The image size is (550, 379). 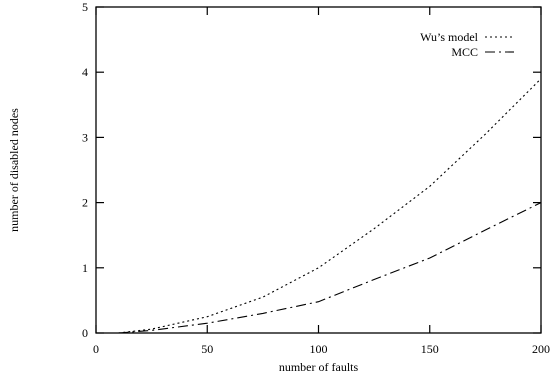 What do you see at coordinates (319, 349) in the screenshot?
I see `x-tick-label: 100` at bounding box center [319, 349].